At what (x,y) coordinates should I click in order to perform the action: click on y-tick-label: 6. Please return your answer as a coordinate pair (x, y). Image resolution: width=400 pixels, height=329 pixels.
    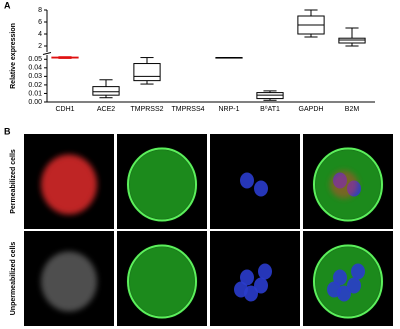
    Looking at the image, I should click on (40, 22).